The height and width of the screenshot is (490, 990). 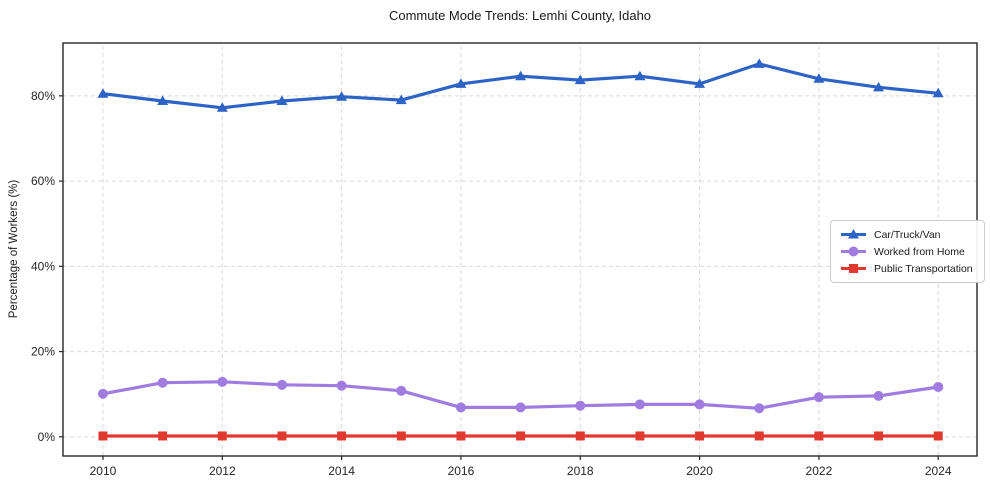 I want to click on legend-label: Public Transportation, so click(x=923, y=268).